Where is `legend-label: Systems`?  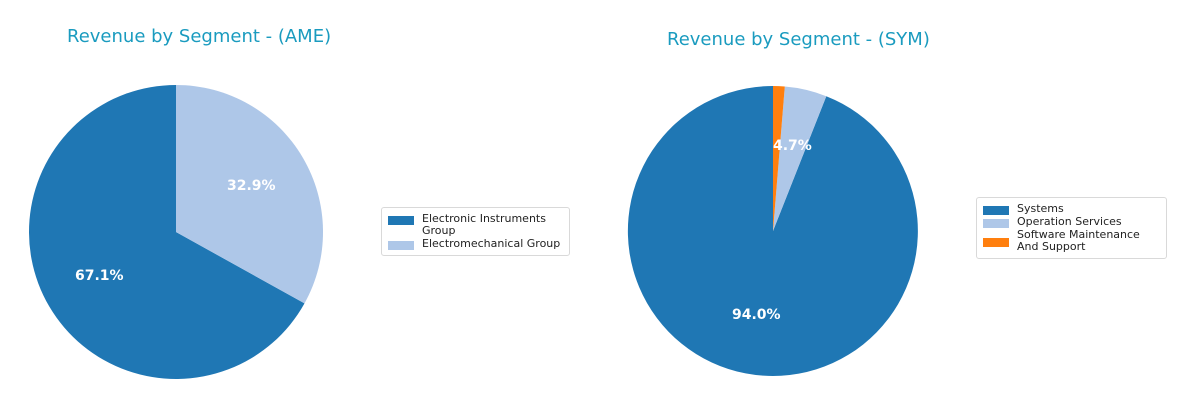
legend-label: Systems is located at coordinates (1040, 208).